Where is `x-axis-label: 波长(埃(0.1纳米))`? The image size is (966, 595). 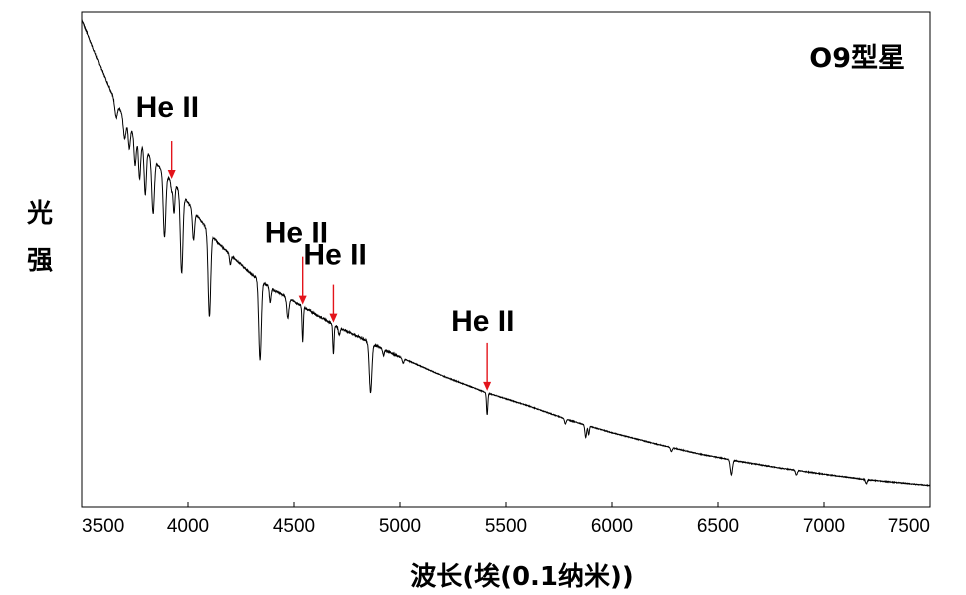
x-axis-label: 波长(埃(0.1纳米)) is located at coordinates (522, 576).